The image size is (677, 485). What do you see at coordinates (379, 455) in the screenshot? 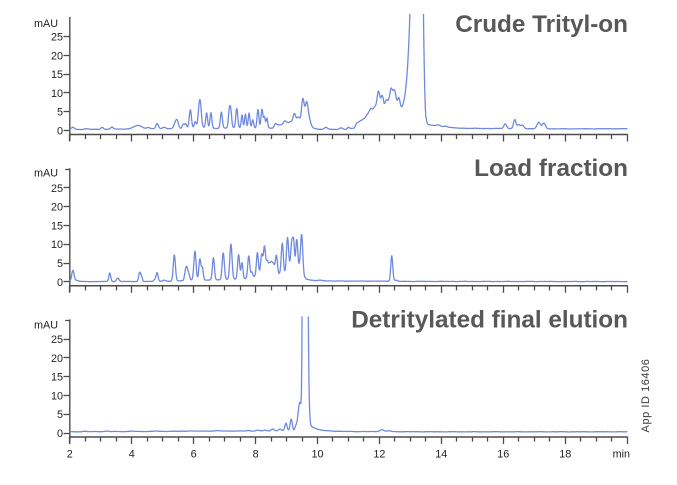
I see `svg-text: 12` at bounding box center [379, 455].